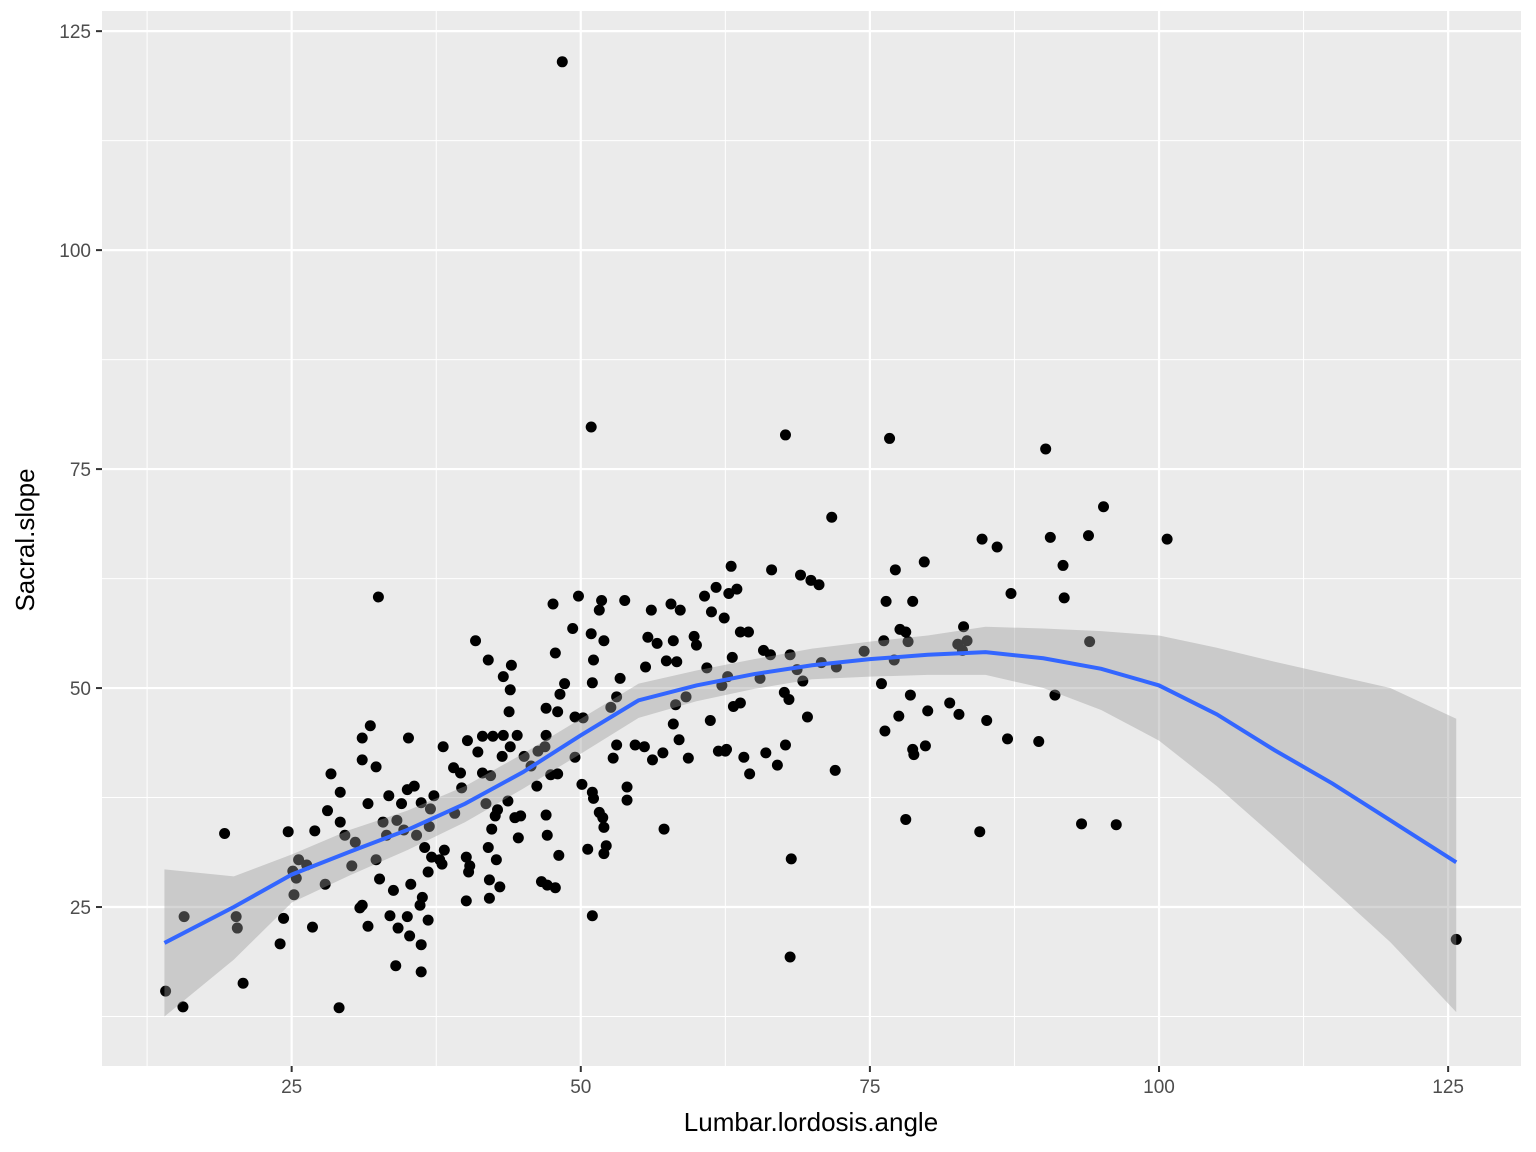 Image resolution: width=1536 pixels, height=1152 pixels. Describe the element at coordinates (1448, 1087) in the screenshot. I see `x-tick-label: 125` at that location.